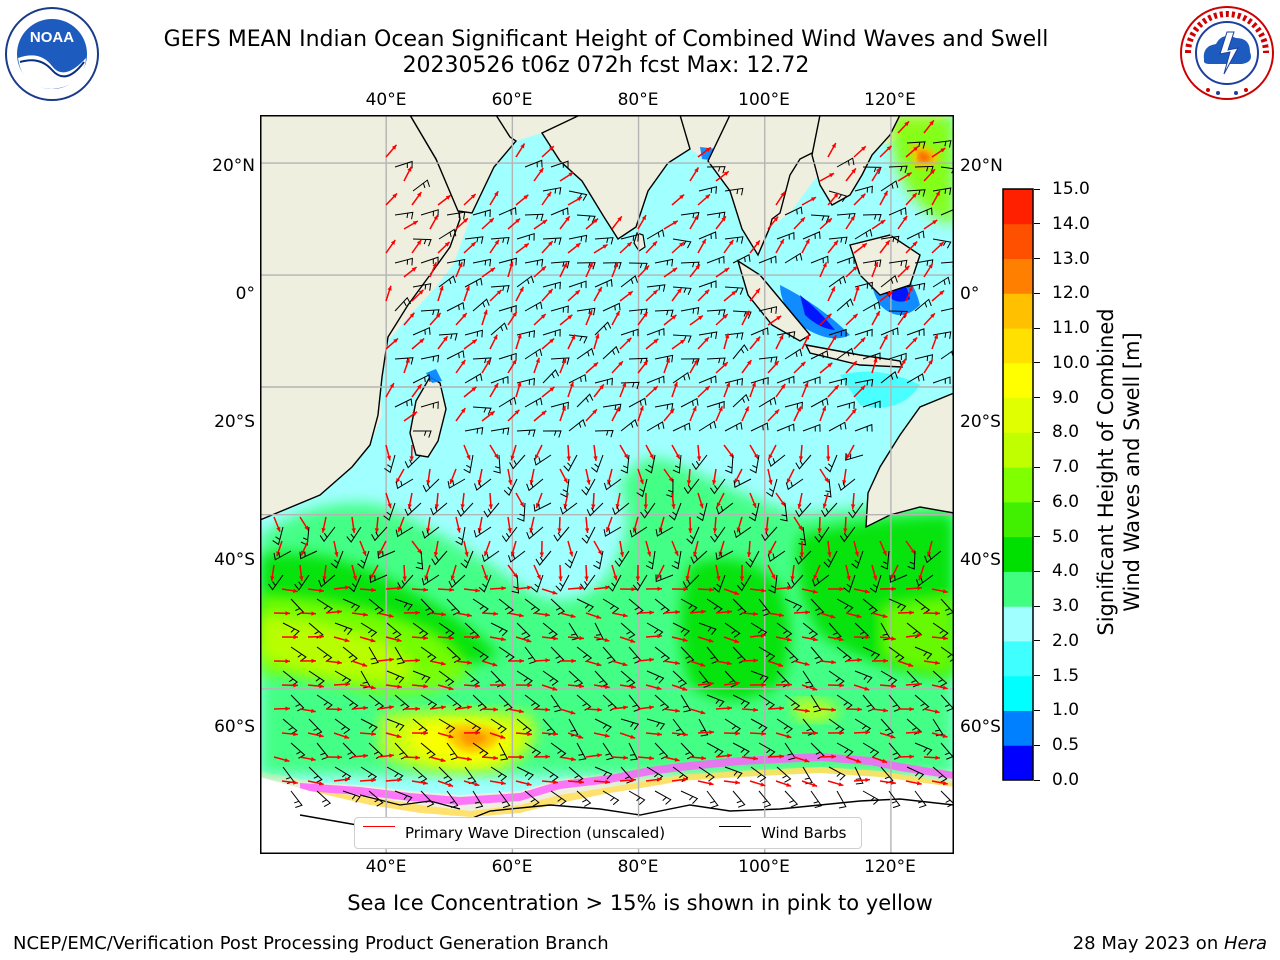 The width and height of the screenshot is (1280, 960). I want to click on lat-tick-left-20n: 20°N, so click(233, 166).